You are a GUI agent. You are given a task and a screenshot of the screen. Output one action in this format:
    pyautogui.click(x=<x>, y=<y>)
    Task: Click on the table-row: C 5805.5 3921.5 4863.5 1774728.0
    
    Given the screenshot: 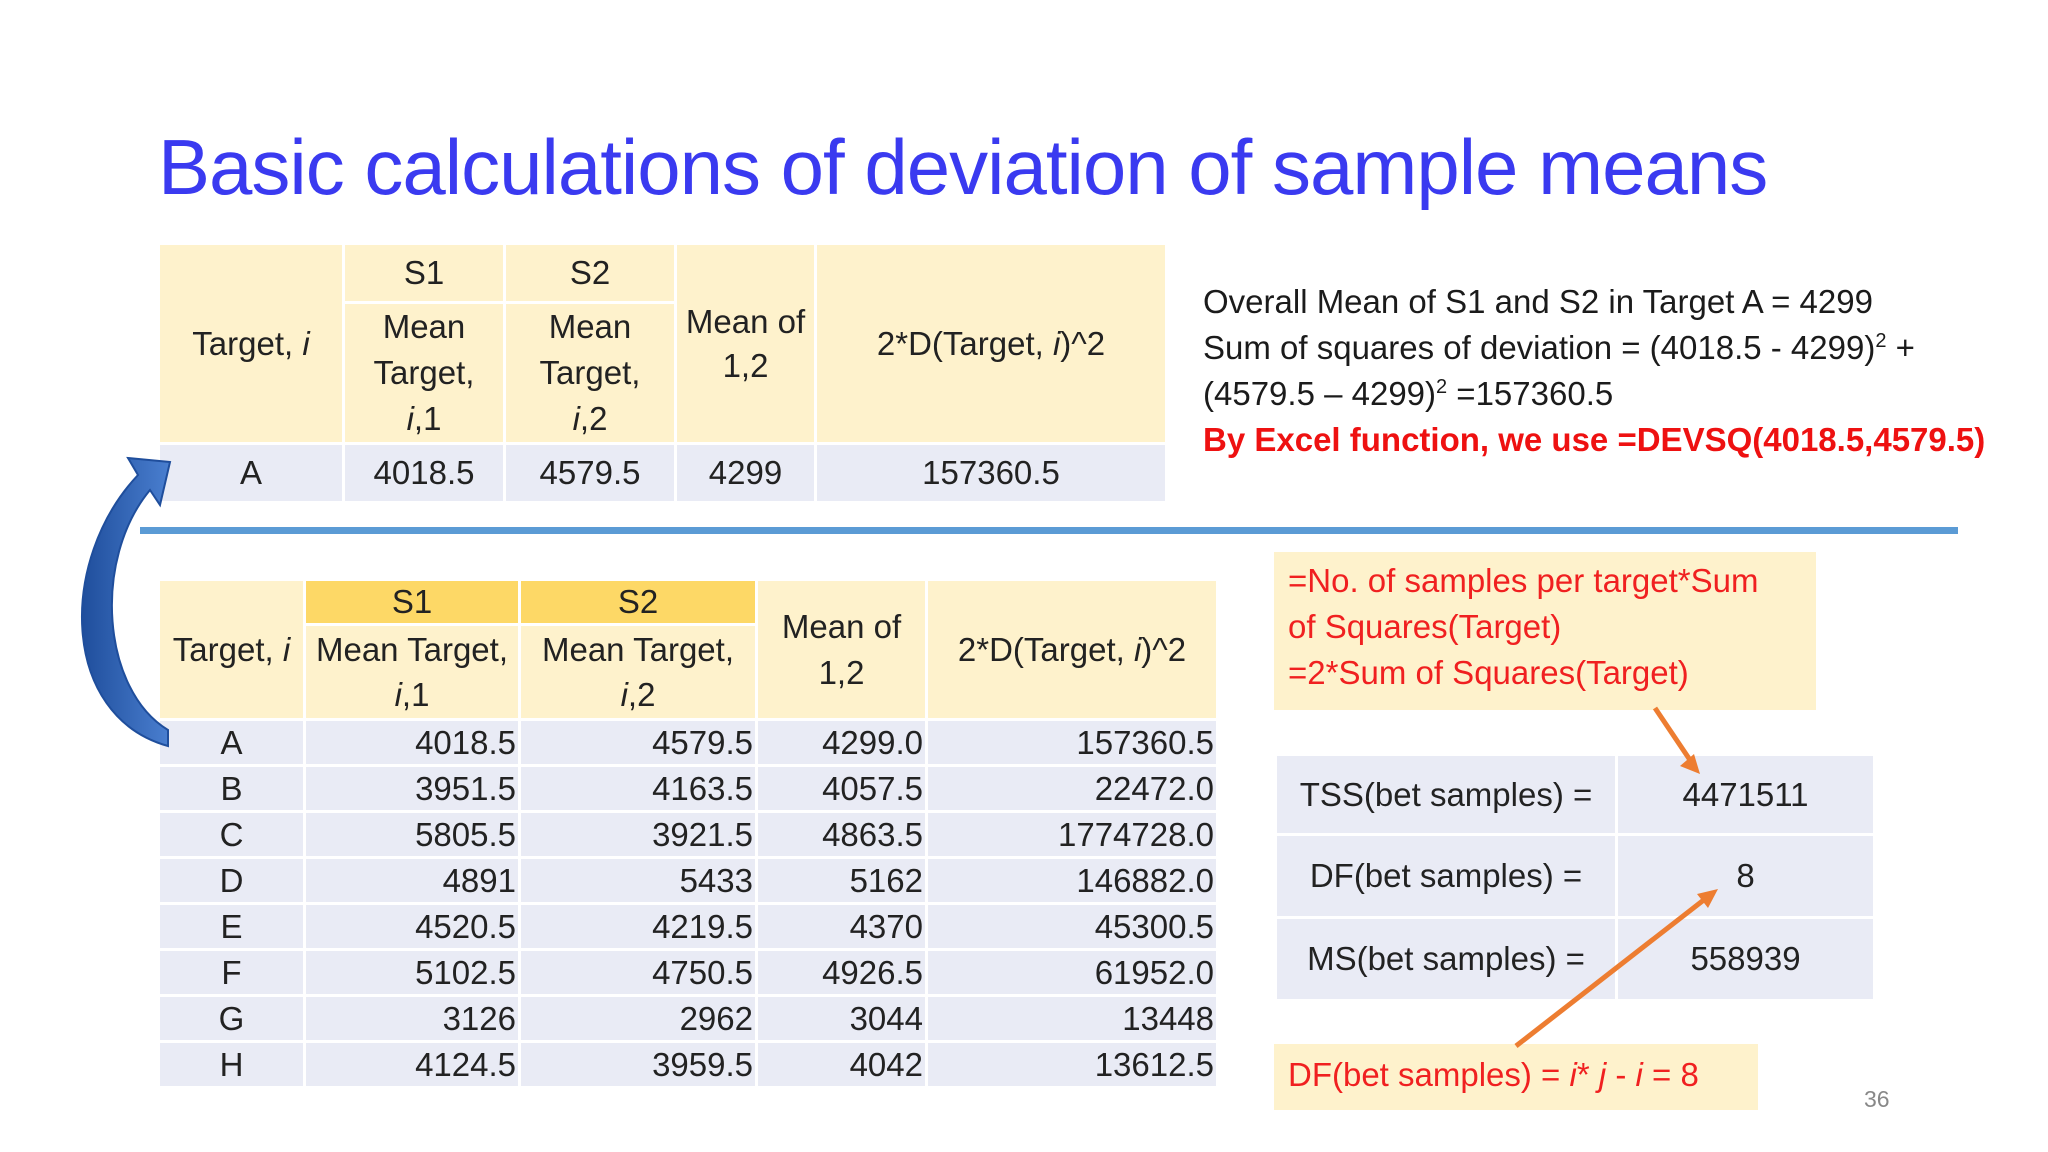 What is the action you would take?
    pyautogui.click(x=688, y=834)
    